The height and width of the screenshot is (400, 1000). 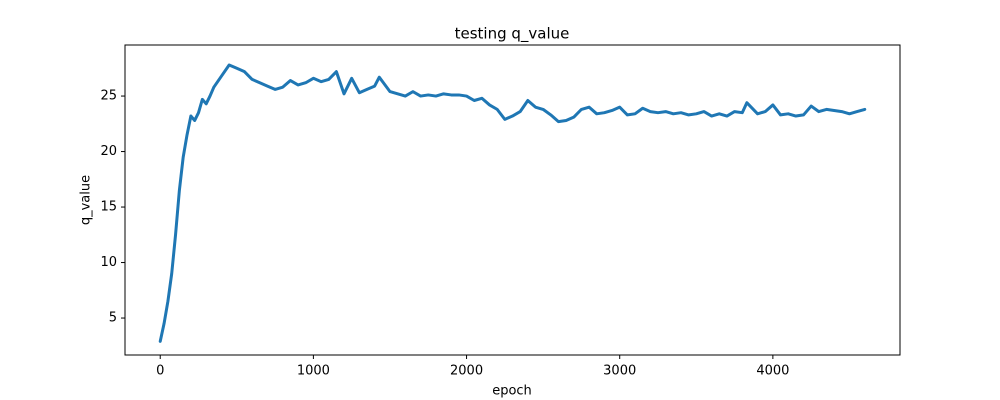 What do you see at coordinates (86, 200) in the screenshot?
I see `y-axis-label: q_value` at bounding box center [86, 200].